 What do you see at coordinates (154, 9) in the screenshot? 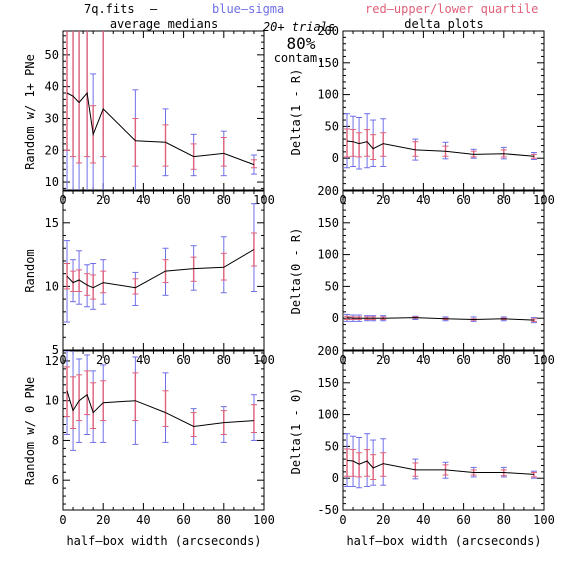
I see `header-dash: –` at bounding box center [154, 9].